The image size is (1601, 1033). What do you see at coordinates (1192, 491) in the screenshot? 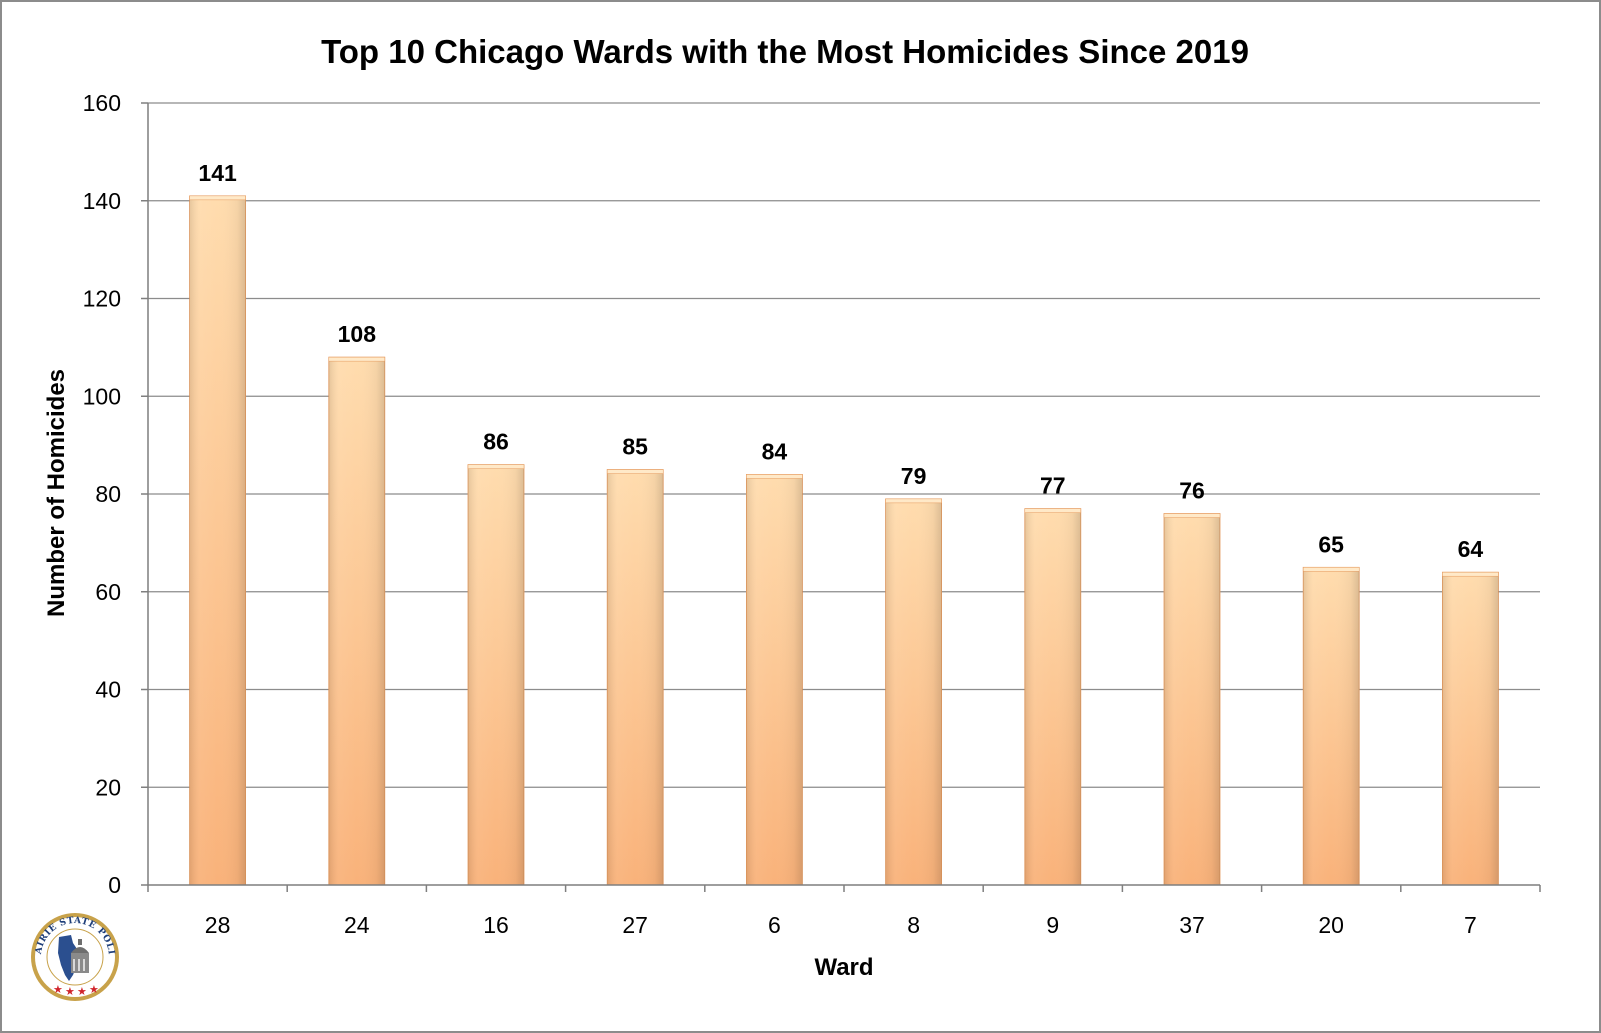
I see `data-label: 76` at bounding box center [1192, 491].